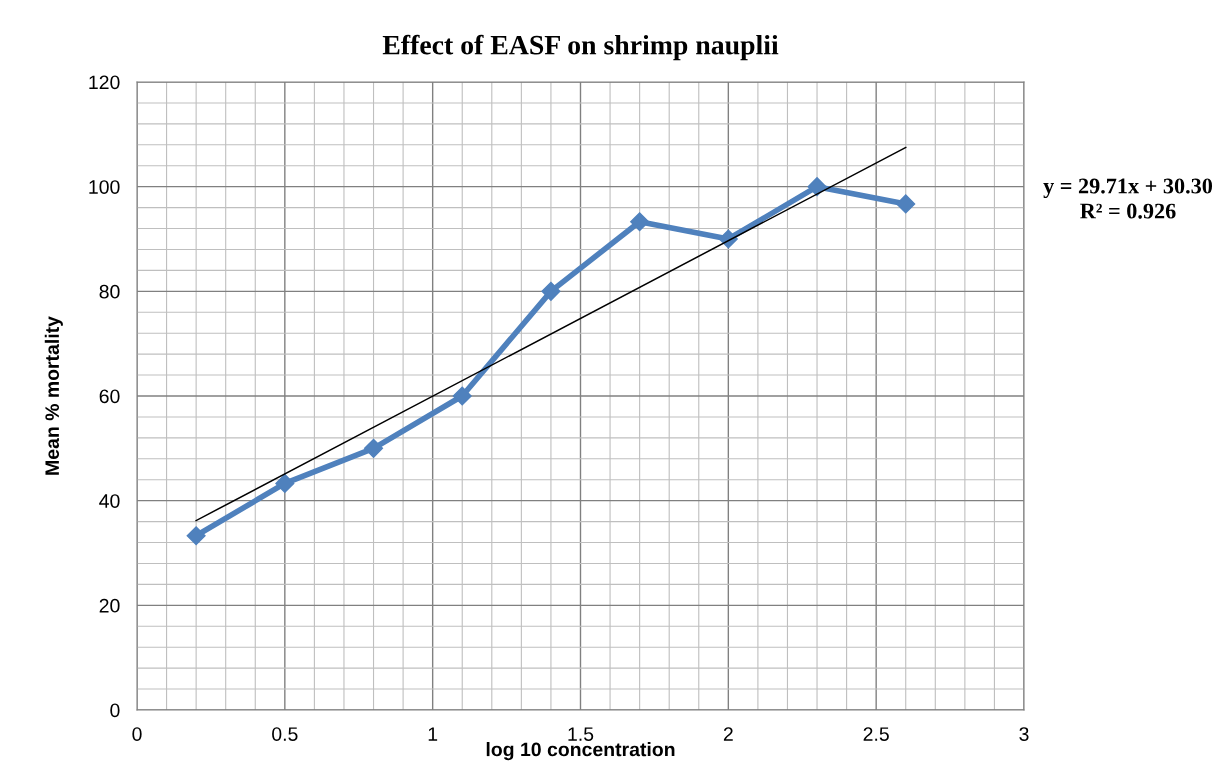 Image resolution: width=1217 pixels, height=784 pixels. Describe the element at coordinates (104, 187) in the screenshot. I see `y-tick-label: 100` at that location.